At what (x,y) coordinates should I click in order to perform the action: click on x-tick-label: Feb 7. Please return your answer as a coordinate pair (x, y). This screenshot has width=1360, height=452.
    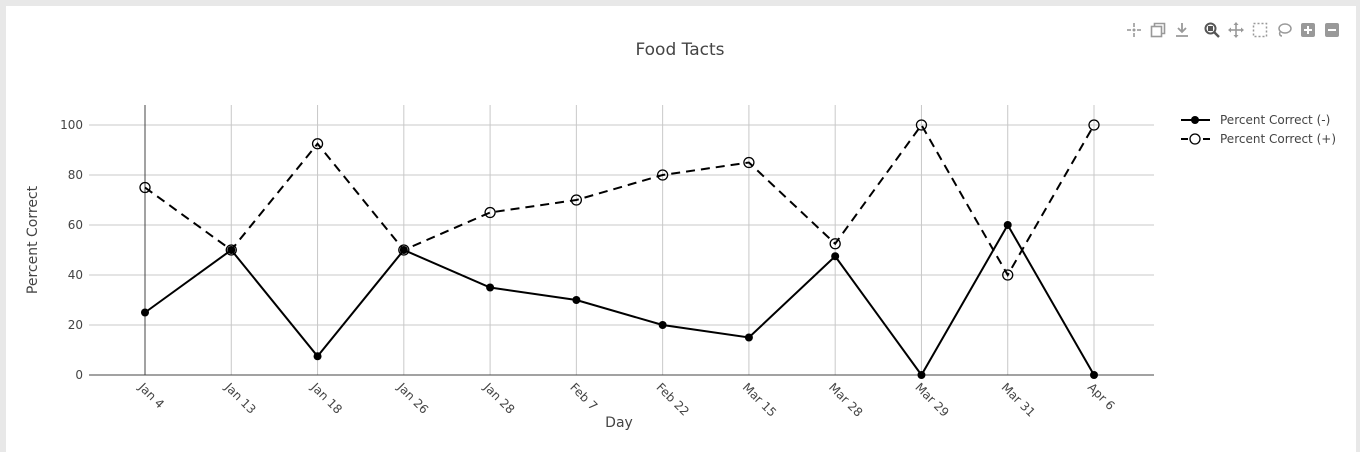
    Looking at the image, I should click on (583, 396).